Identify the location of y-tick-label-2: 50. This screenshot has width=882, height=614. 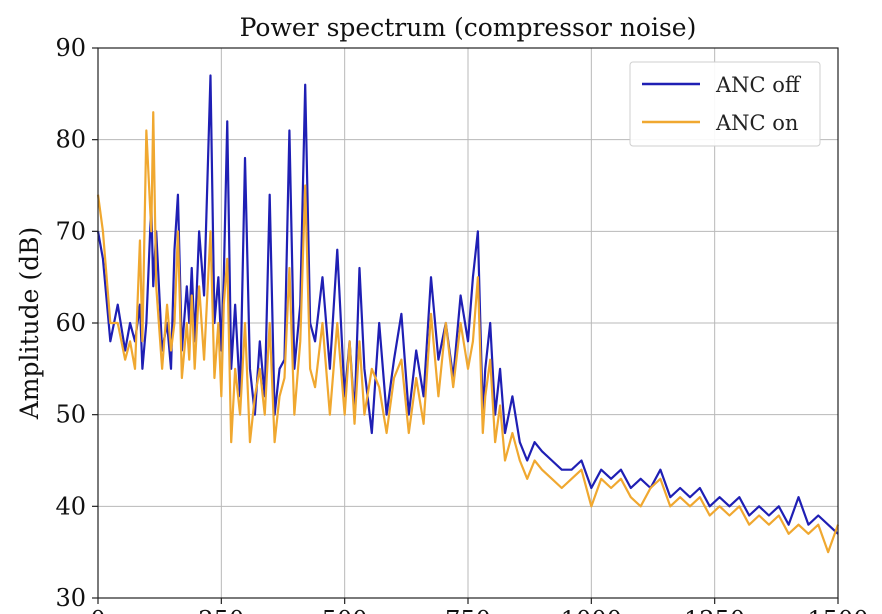
(70, 415).